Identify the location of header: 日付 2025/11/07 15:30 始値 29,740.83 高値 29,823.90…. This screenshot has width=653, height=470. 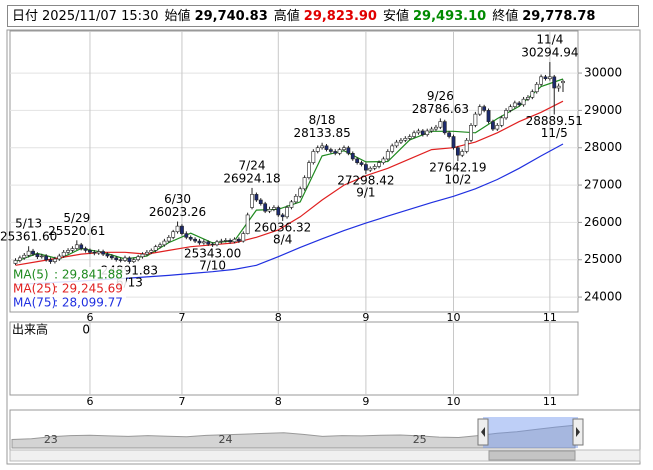
(323, 16).